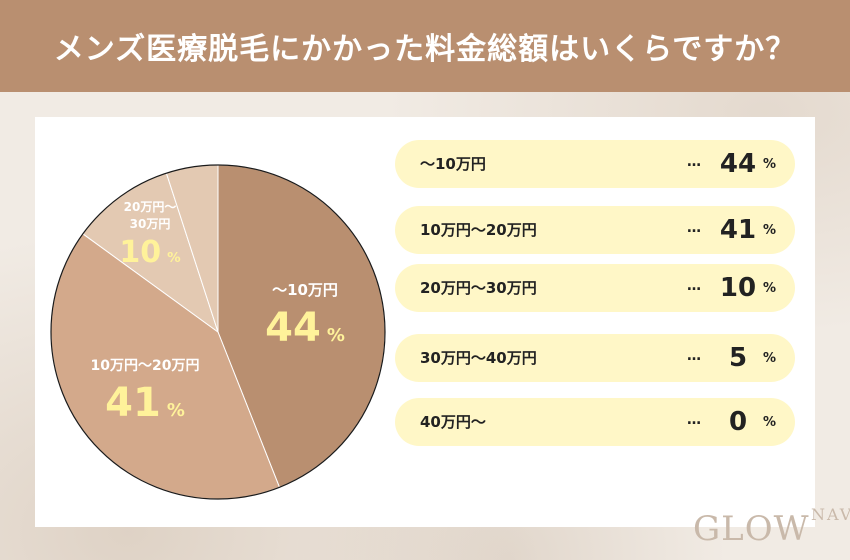 The image size is (850, 560). I want to click on legend-row: 10万円〜20万円 … 41 %, so click(595, 230).